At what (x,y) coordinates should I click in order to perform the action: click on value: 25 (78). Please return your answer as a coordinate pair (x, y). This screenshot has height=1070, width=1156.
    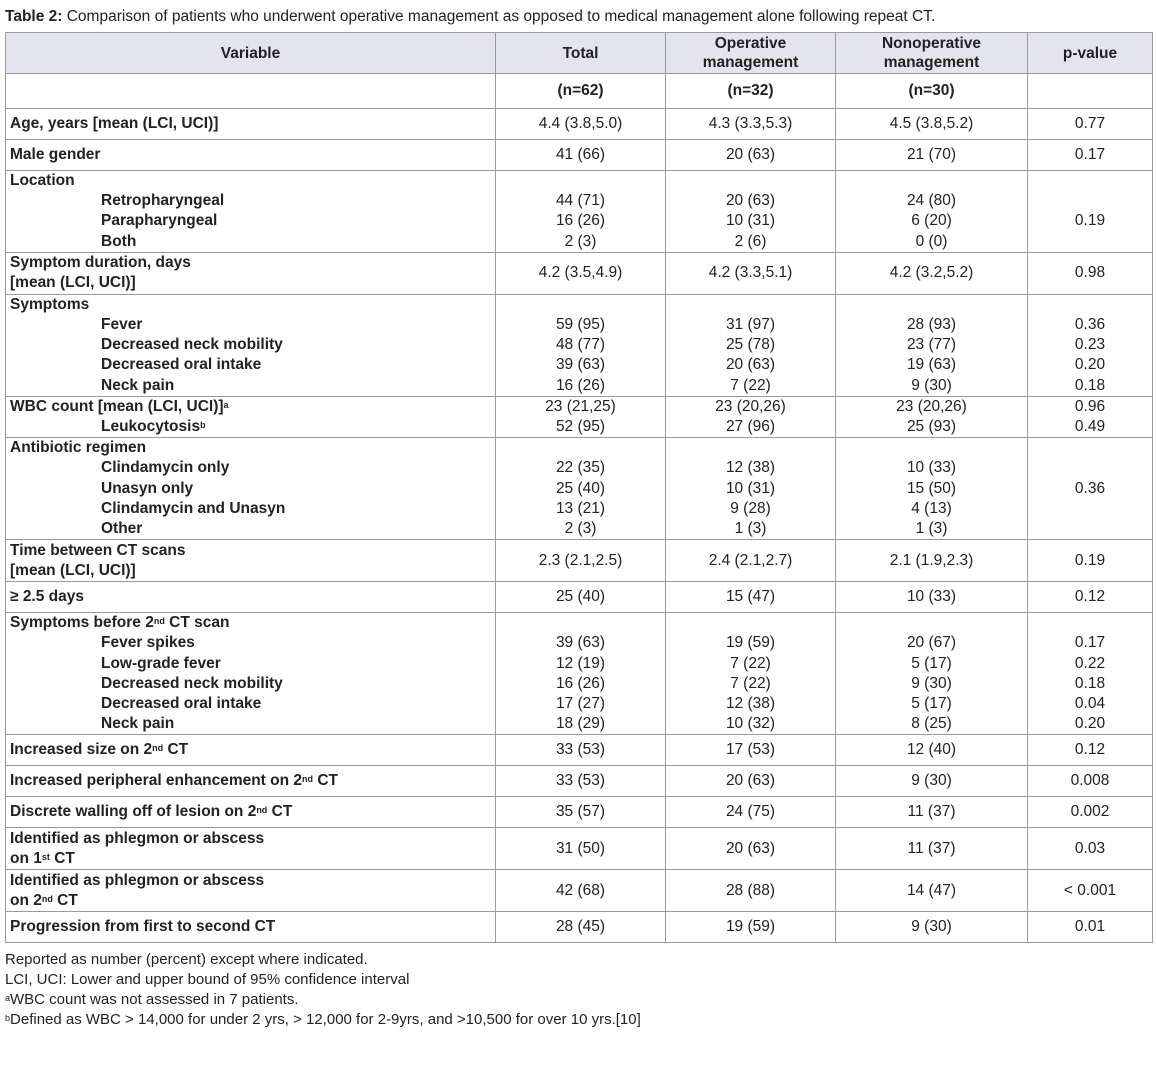
    Looking at the image, I should click on (750, 345).